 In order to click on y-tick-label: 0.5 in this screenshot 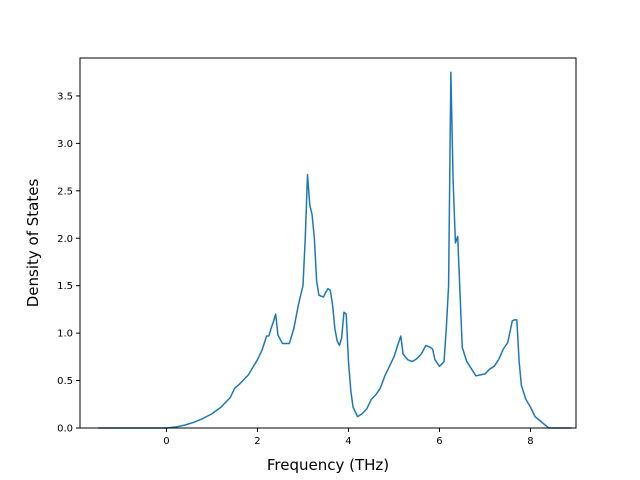, I will do `click(65, 381)`.